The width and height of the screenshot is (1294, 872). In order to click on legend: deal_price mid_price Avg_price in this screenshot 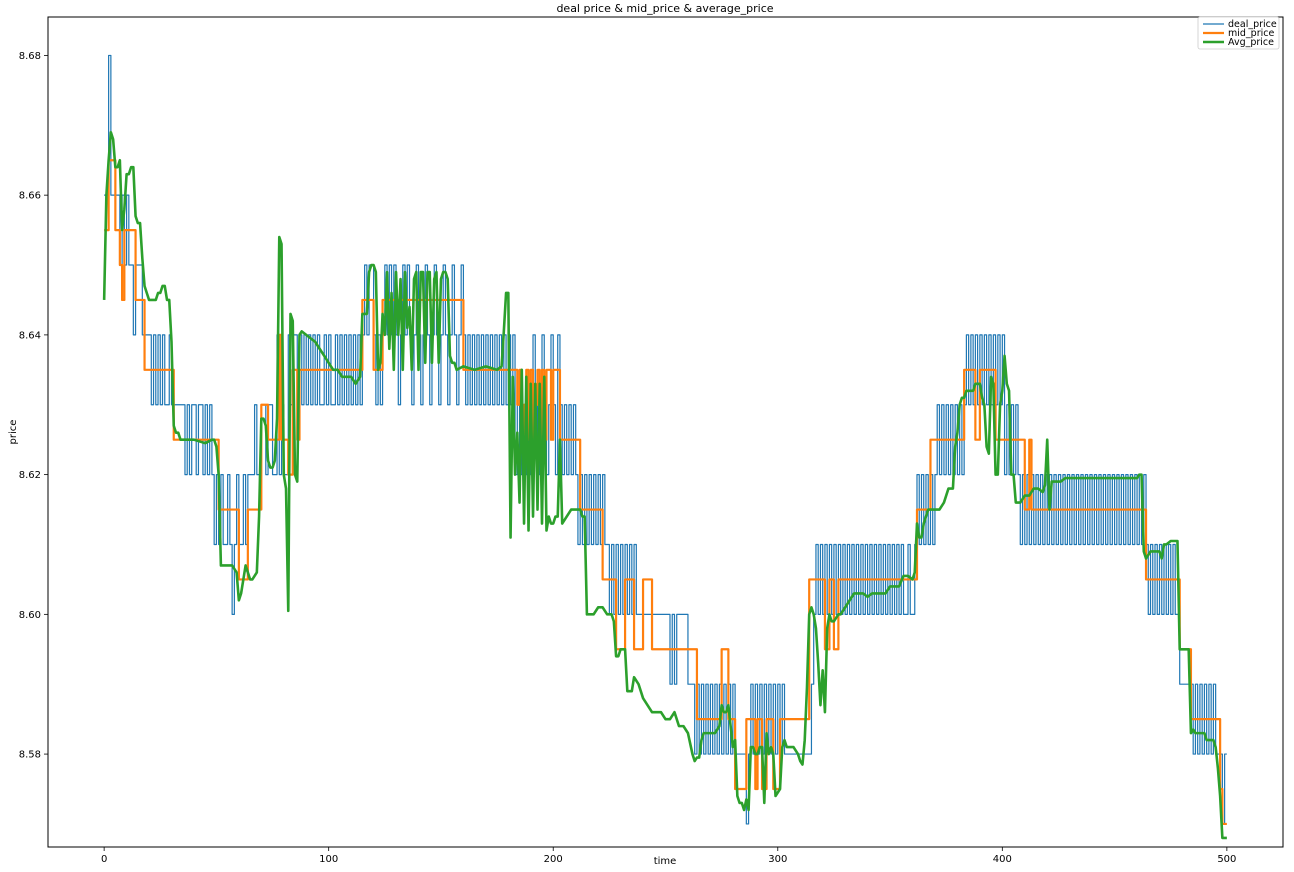, I will do `click(1238, 33)`.